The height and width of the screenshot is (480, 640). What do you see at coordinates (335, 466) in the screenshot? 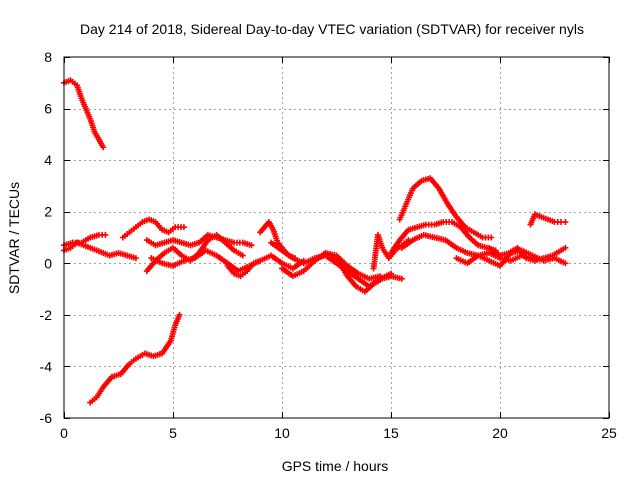
I see `x-axis-title: GPS time / hours` at bounding box center [335, 466].